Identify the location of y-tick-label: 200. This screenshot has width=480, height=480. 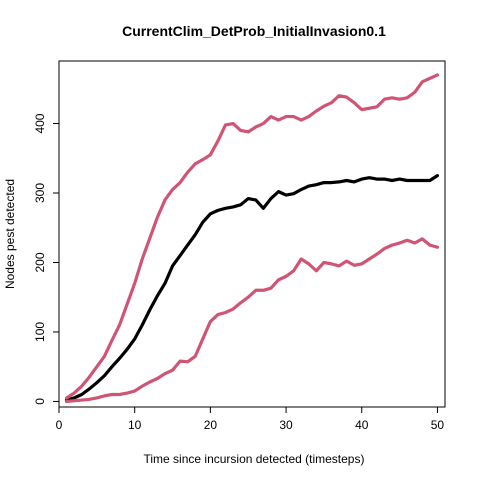
(40, 262).